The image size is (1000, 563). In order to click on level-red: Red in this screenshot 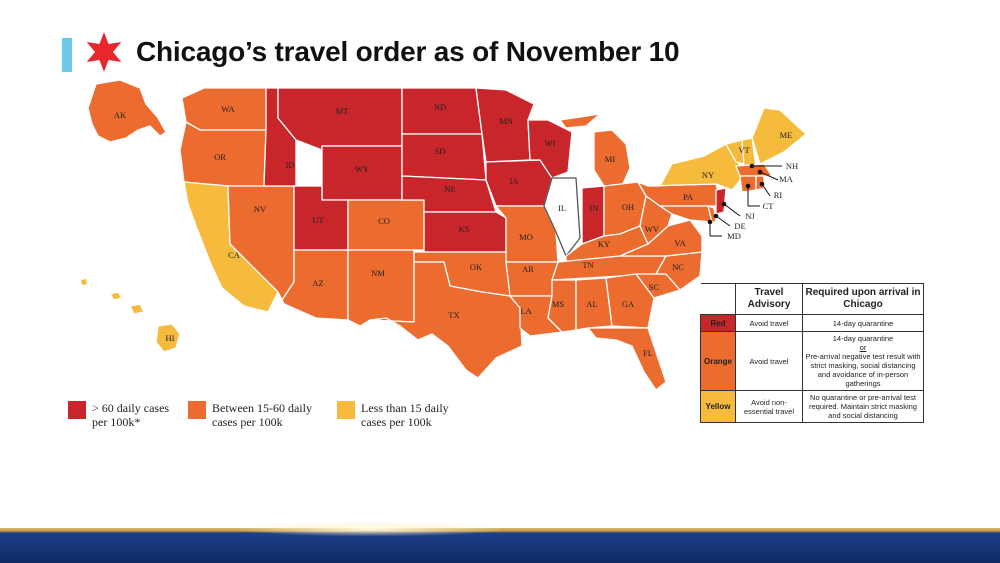, I will do `click(718, 323)`.